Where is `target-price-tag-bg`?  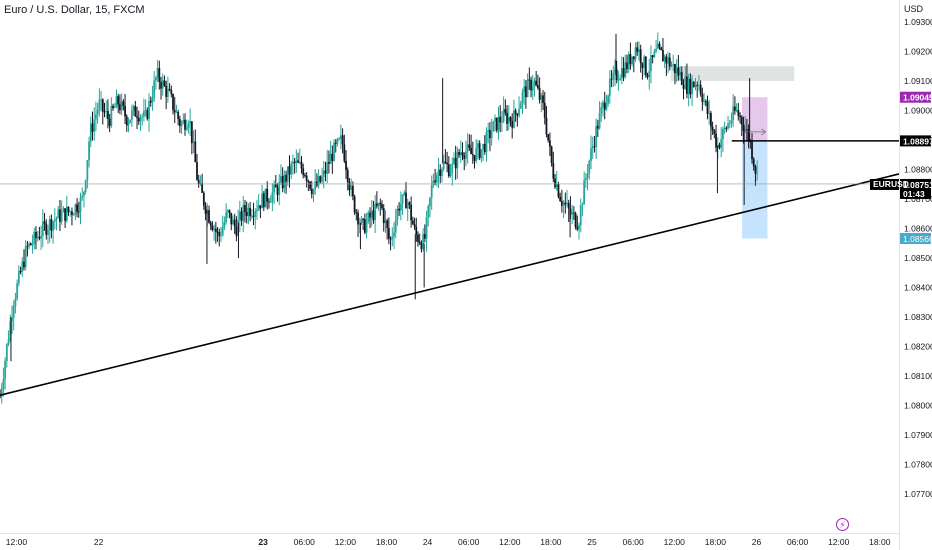
target-price-tag-bg is located at coordinates (915, 97).